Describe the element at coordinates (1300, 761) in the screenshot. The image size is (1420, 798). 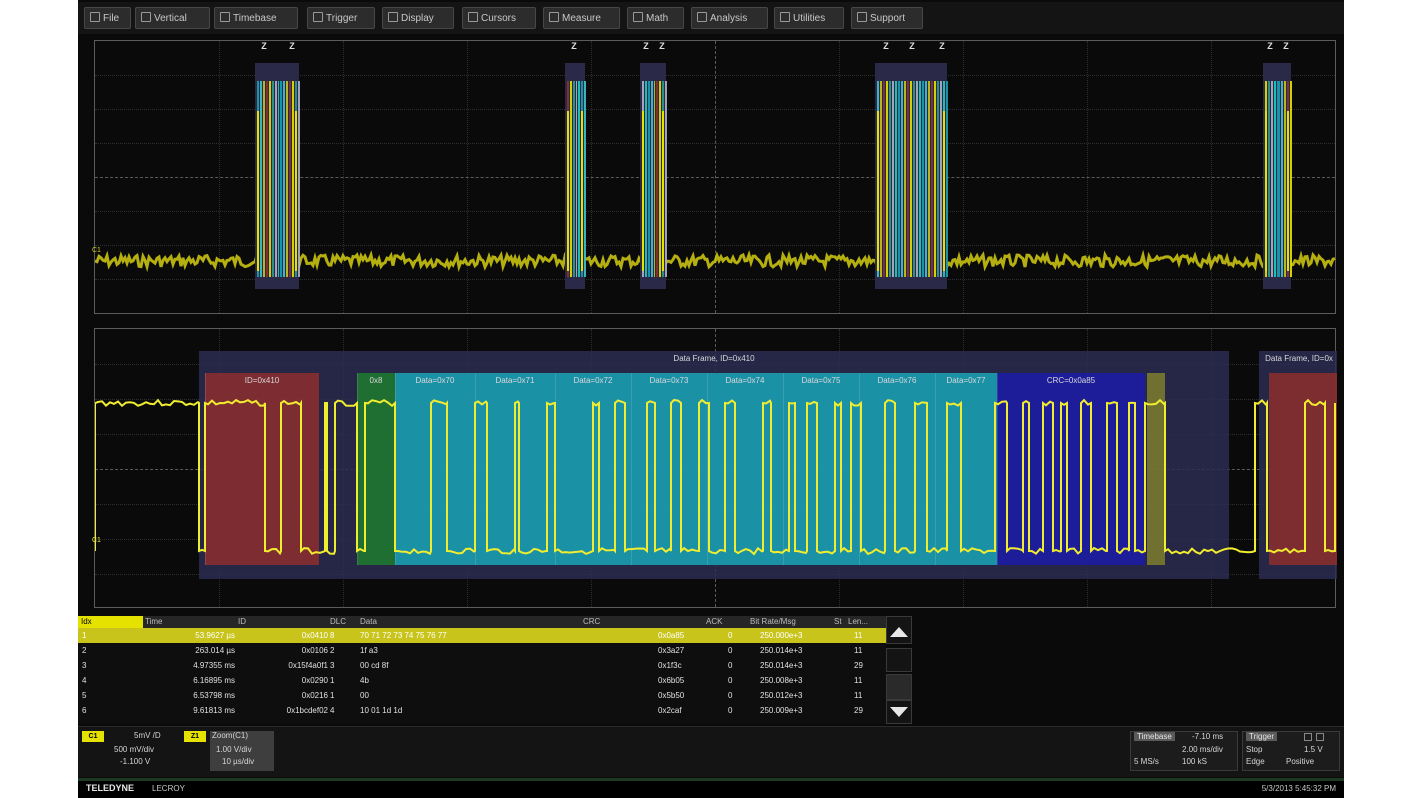
I see `trigger-slope: Positive` at that location.